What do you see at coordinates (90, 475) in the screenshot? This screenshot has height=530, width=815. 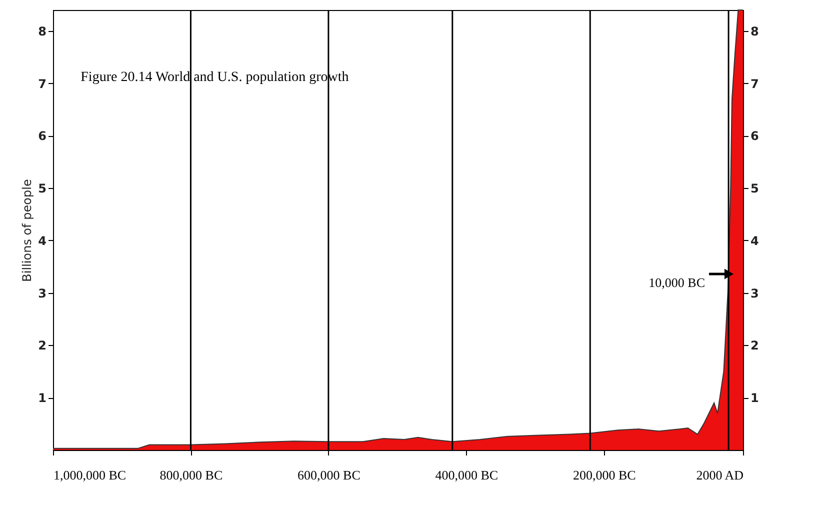 I see `x-tick-label: 1,000,000 BC` at bounding box center [90, 475].